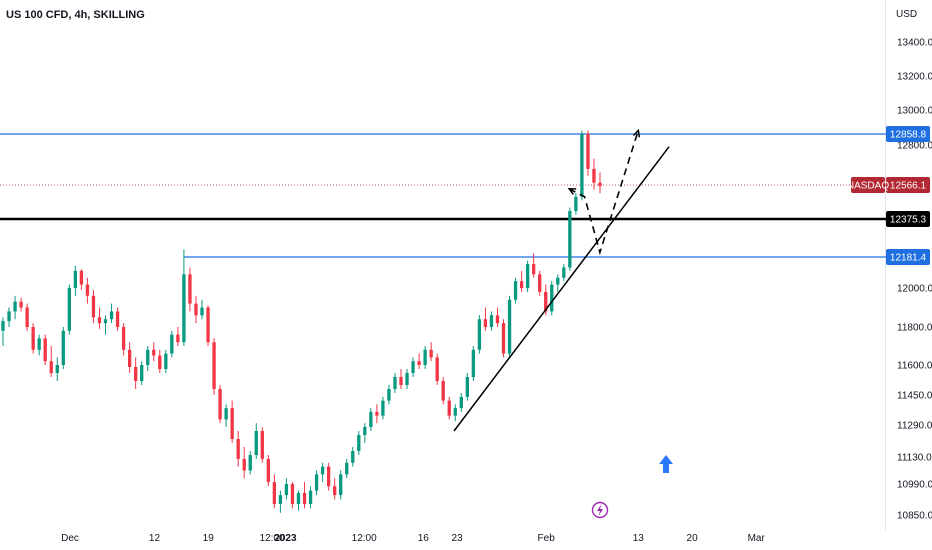  I want to click on price-tag-label: 12858.8, so click(908, 135).